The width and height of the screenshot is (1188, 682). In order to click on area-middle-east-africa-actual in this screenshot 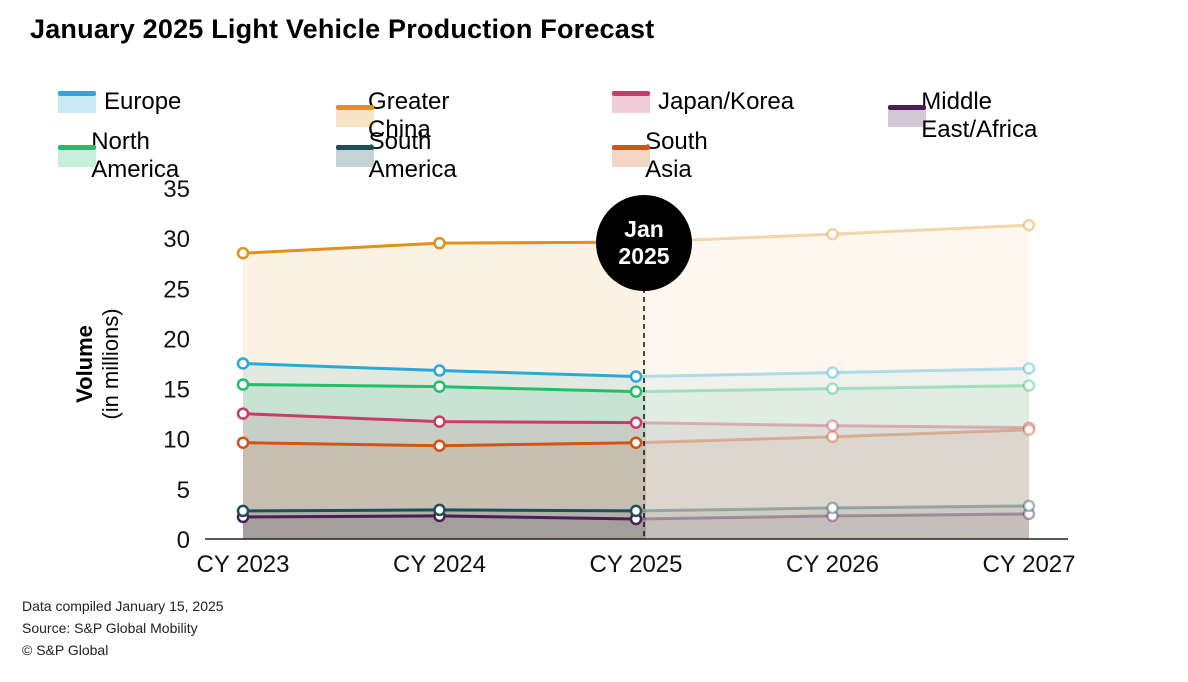, I will do `click(444, 527)`.